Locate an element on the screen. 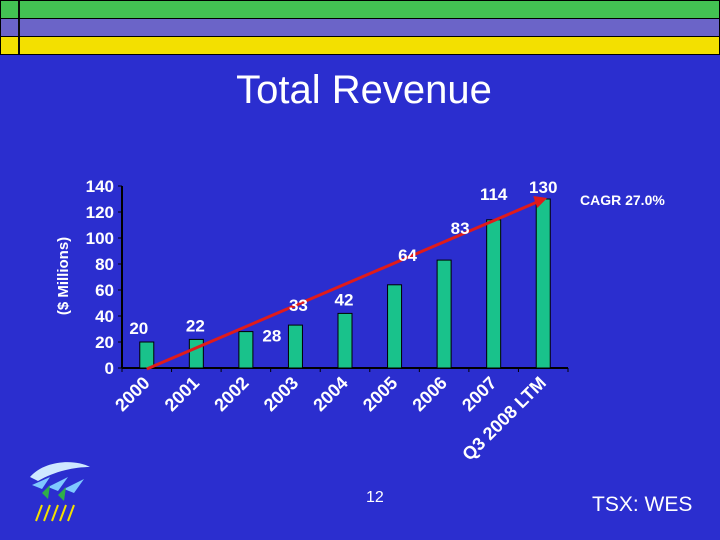 The width and height of the screenshot is (720, 540). y-tick-label: 80 is located at coordinates (104, 264).